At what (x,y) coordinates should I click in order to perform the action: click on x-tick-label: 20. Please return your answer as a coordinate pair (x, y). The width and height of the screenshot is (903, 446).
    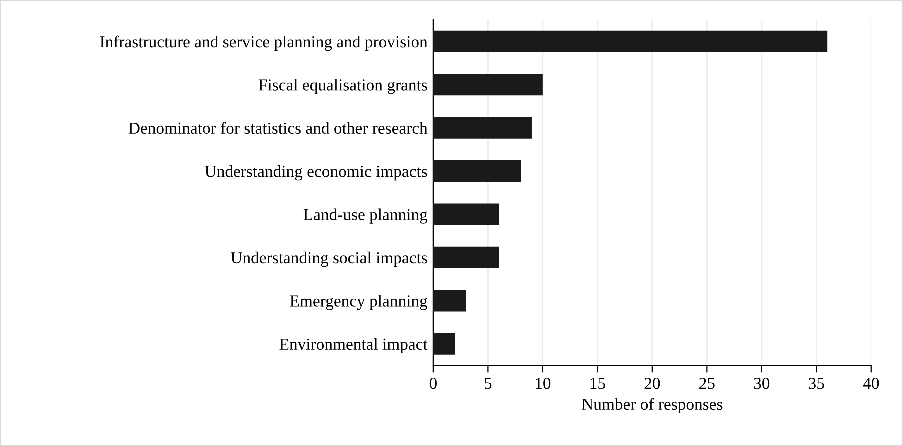
    Looking at the image, I should click on (652, 384).